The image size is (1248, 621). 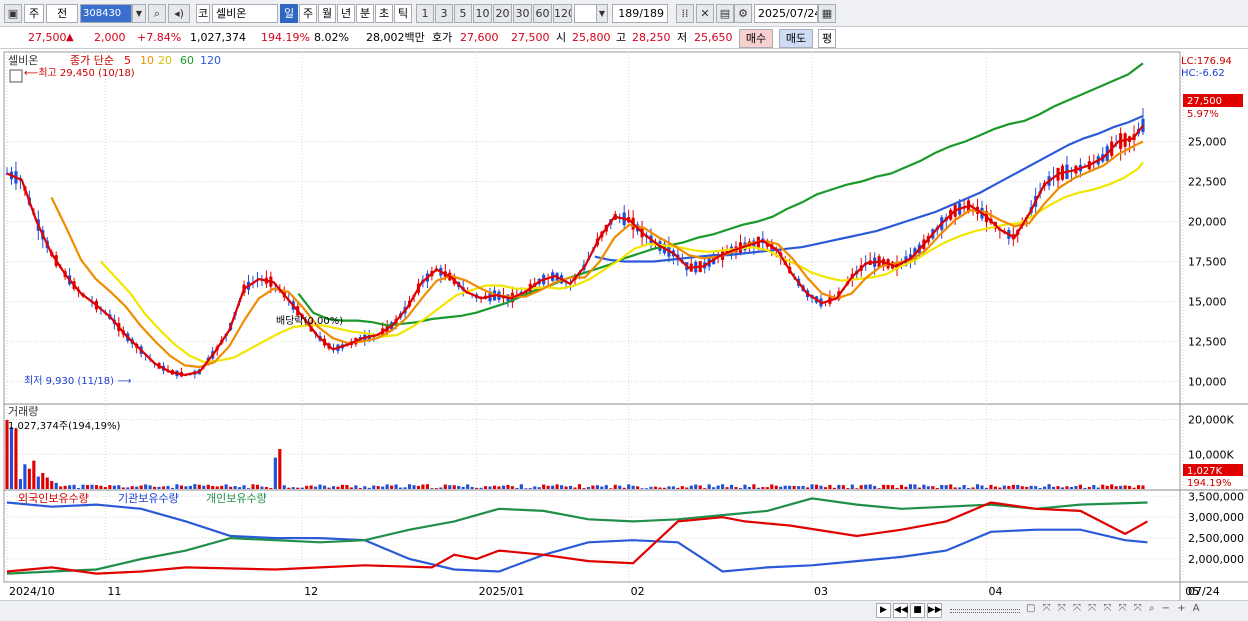 What do you see at coordinates (1207, 142) in the screenshot?
I see `price-tick-label: 25,000` at bounding box center [1207, 142].